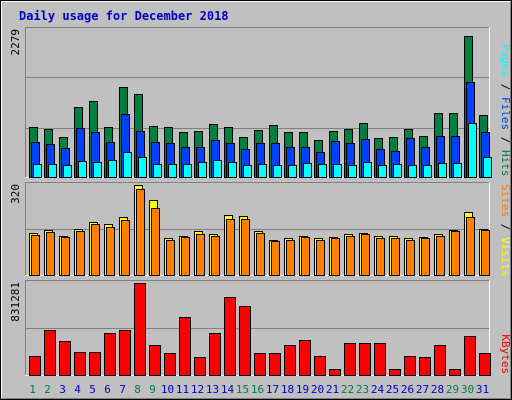 Image resolution: width=512 pixels, height=400 pixels. I want to click on x-tick-label-day-7: 7, so click(122, 389).